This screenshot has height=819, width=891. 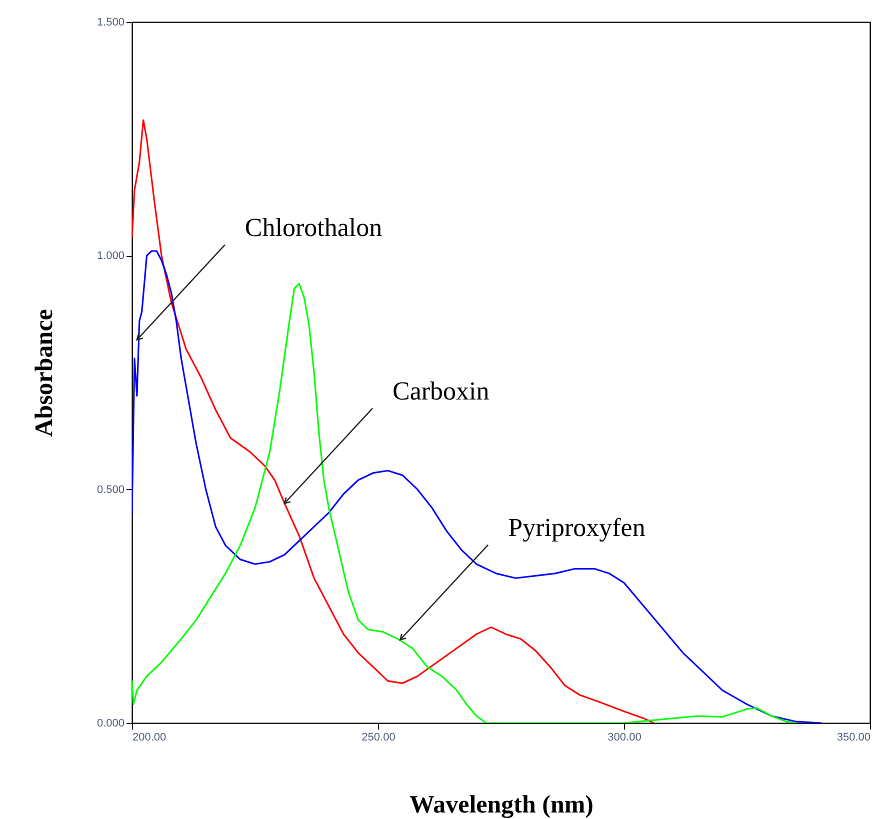 What do you see at coordinates (441, 391) in the screenshot?
I see `annotation: Carboxin` at bounding box center [441, 391].